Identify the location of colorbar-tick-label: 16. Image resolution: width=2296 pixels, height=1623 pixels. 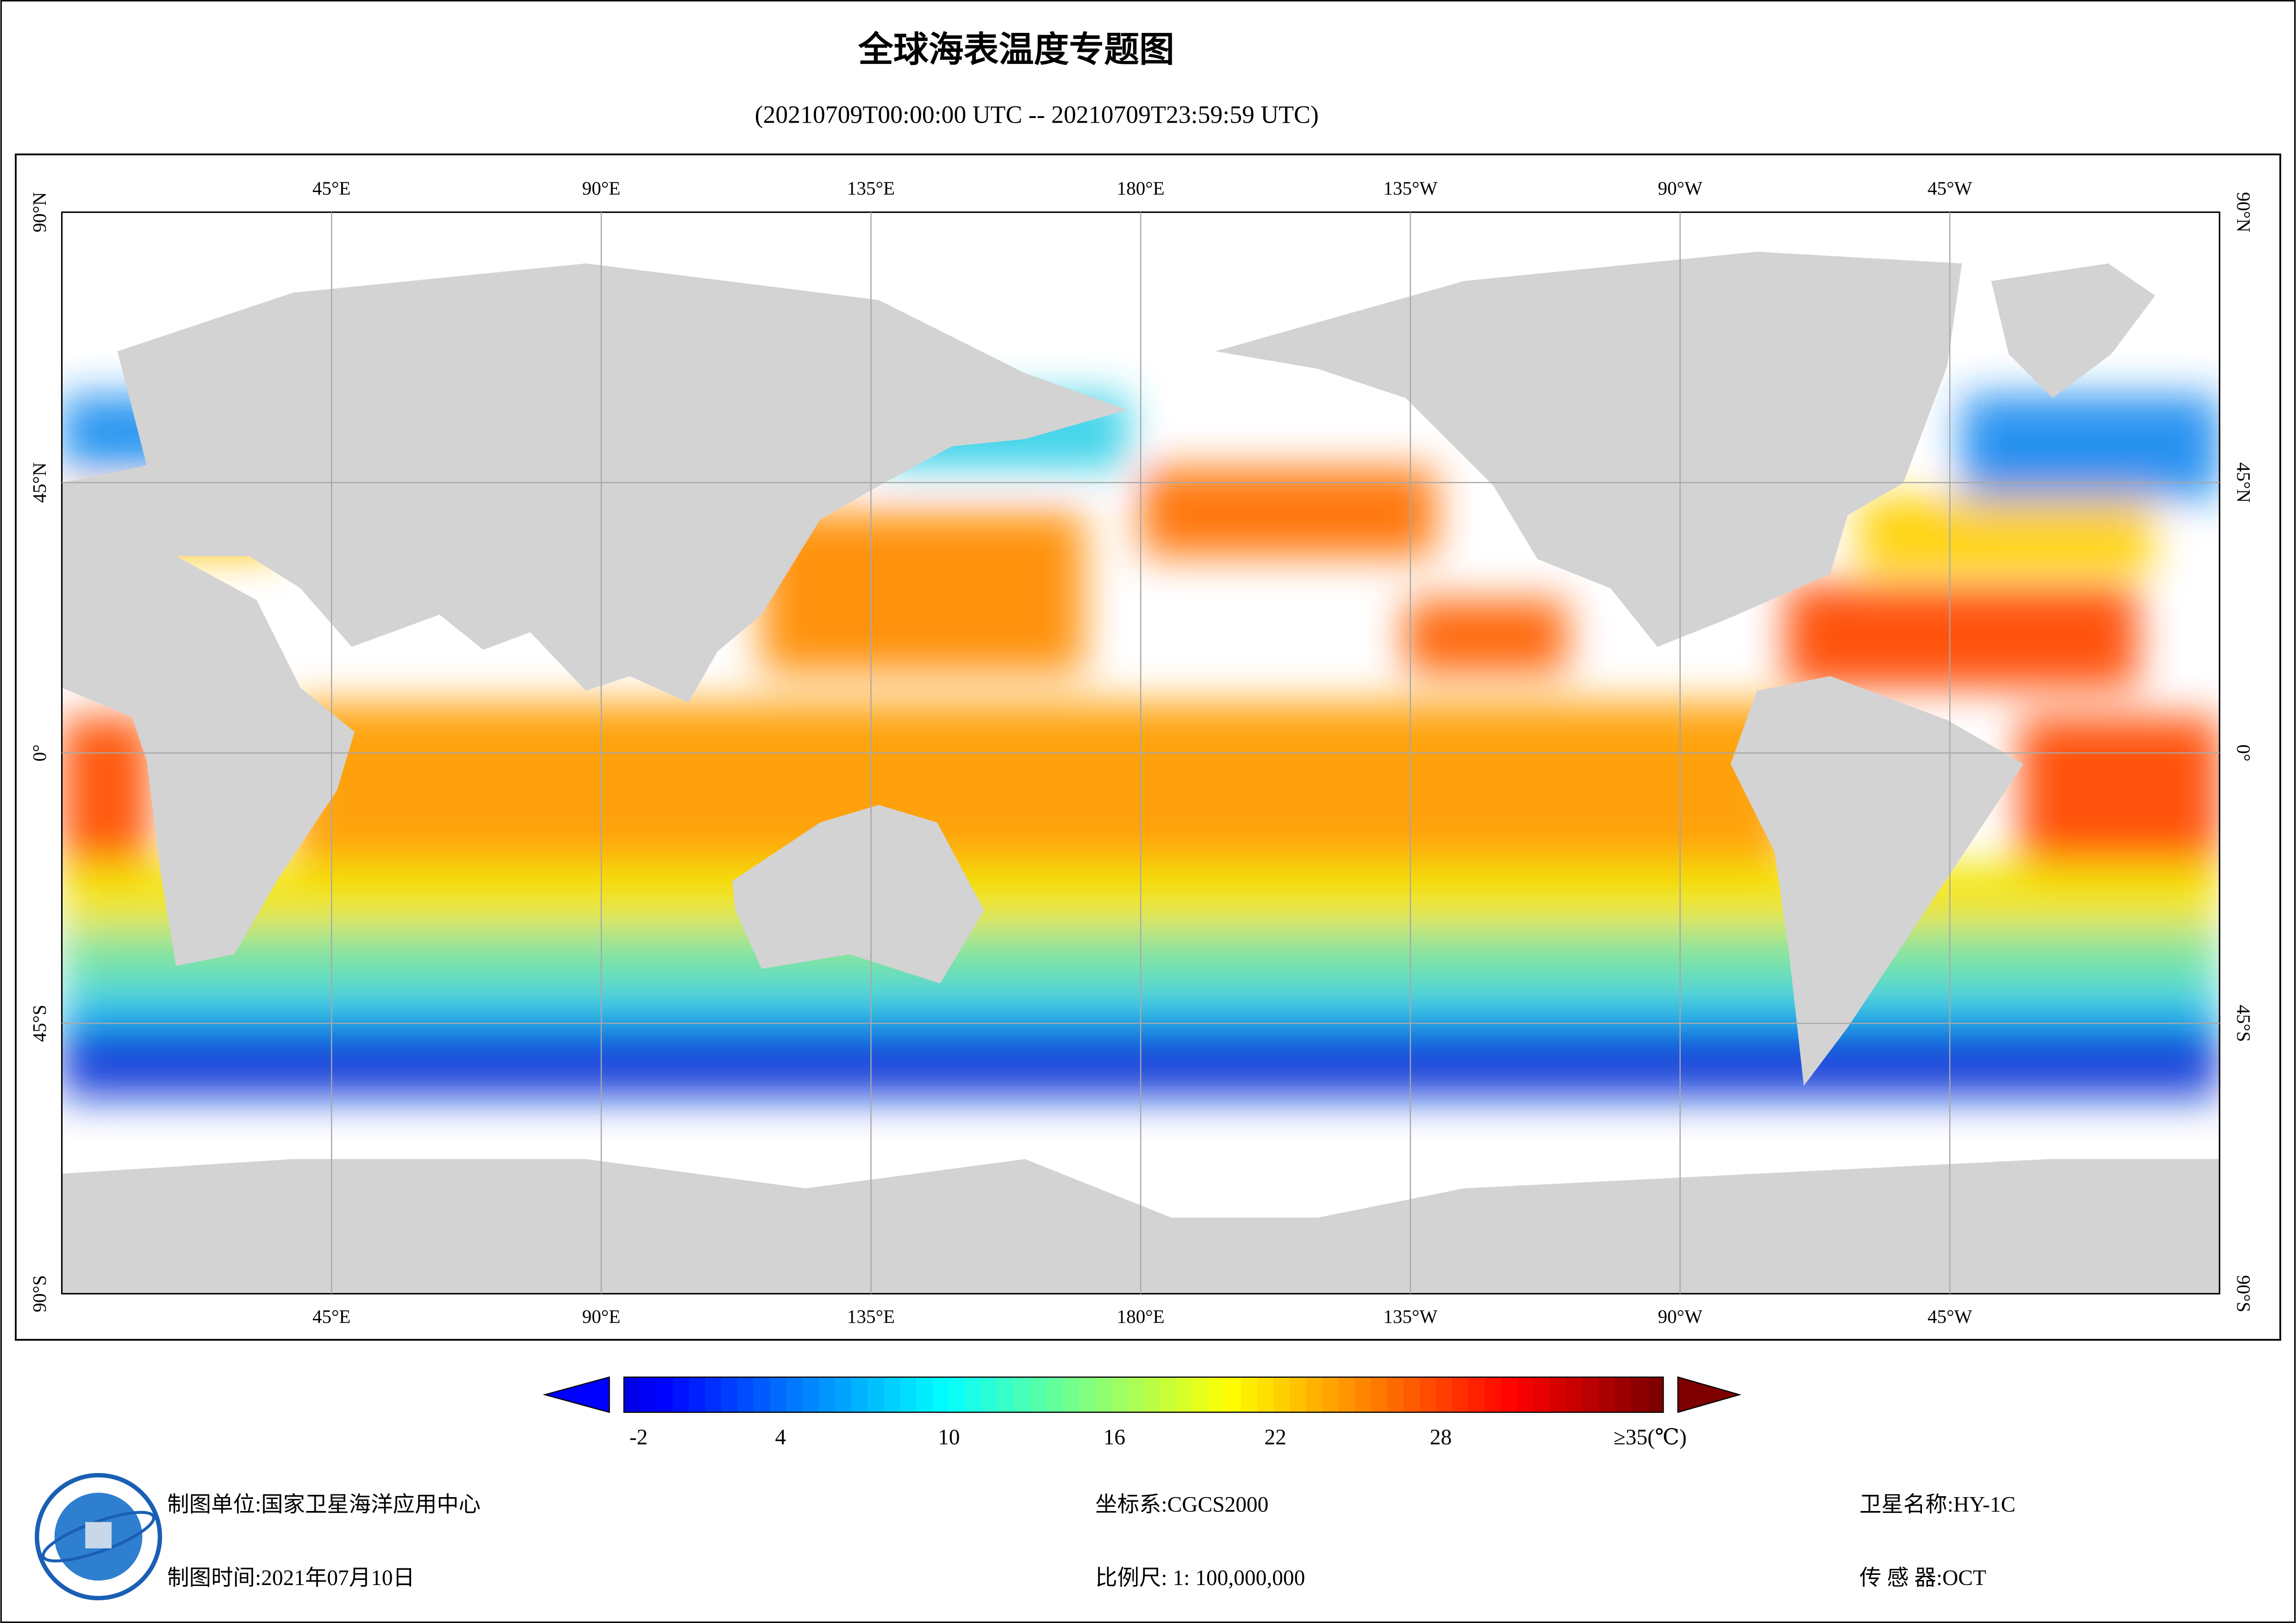
(1114, 1437).